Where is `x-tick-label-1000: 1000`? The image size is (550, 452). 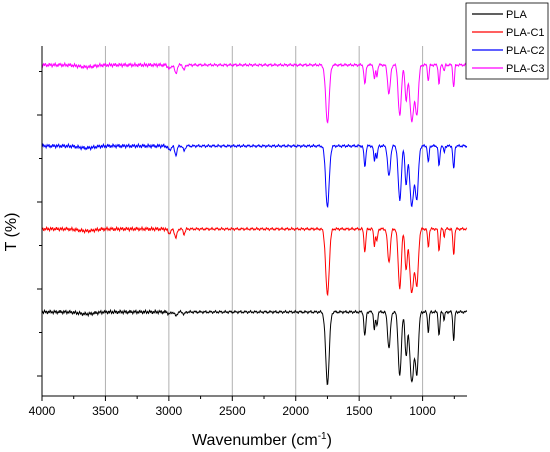
x-tick-label-1000: 1000 is located at coordinates (422, 411).